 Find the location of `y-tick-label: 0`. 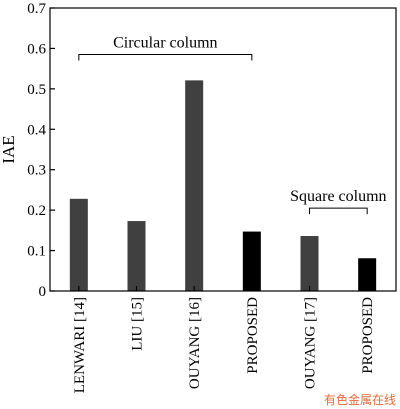

y-tick-label: 0 is located at coordinates (43, 292).